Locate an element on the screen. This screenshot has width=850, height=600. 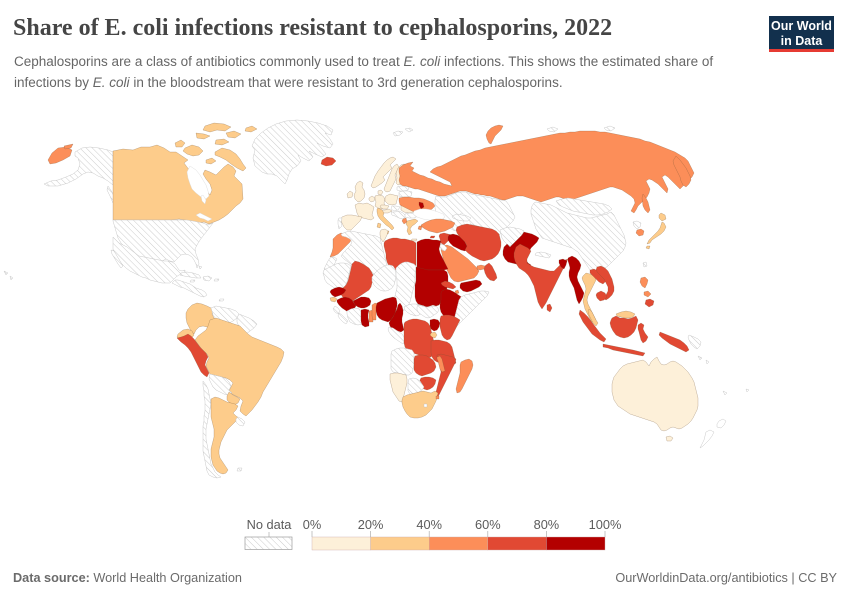
svg-text: 40% is located at coordinates (429, 524).